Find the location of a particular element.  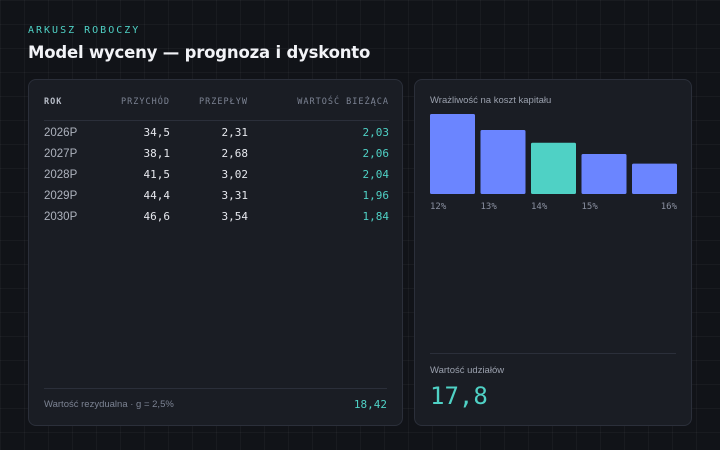

sensitivity-chart-title: Wrażliwość na koszt kapitału is located at coordinates (491, 100).